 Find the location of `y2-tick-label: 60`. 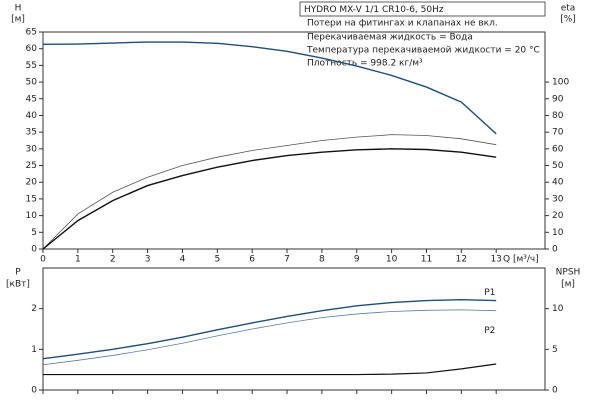

y2-tick-label: 60 is located at coordinates (558, 149).